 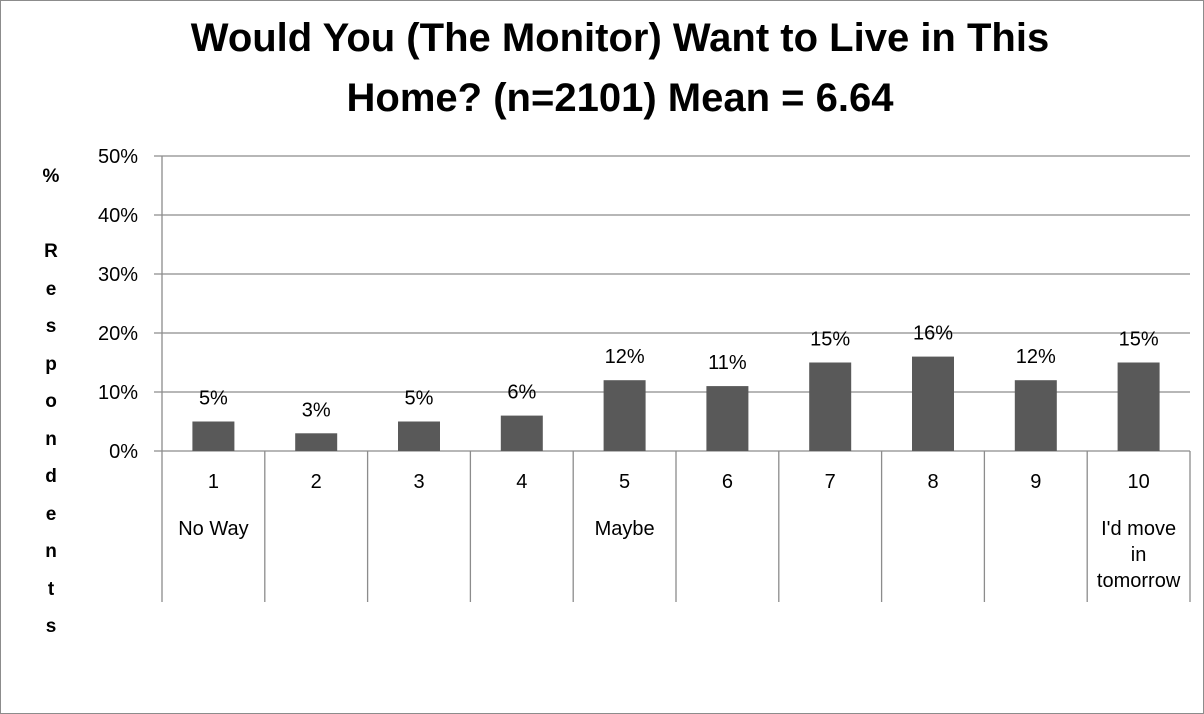 I want to click on x-tick-label: 10, so click(x=1138, y=482).